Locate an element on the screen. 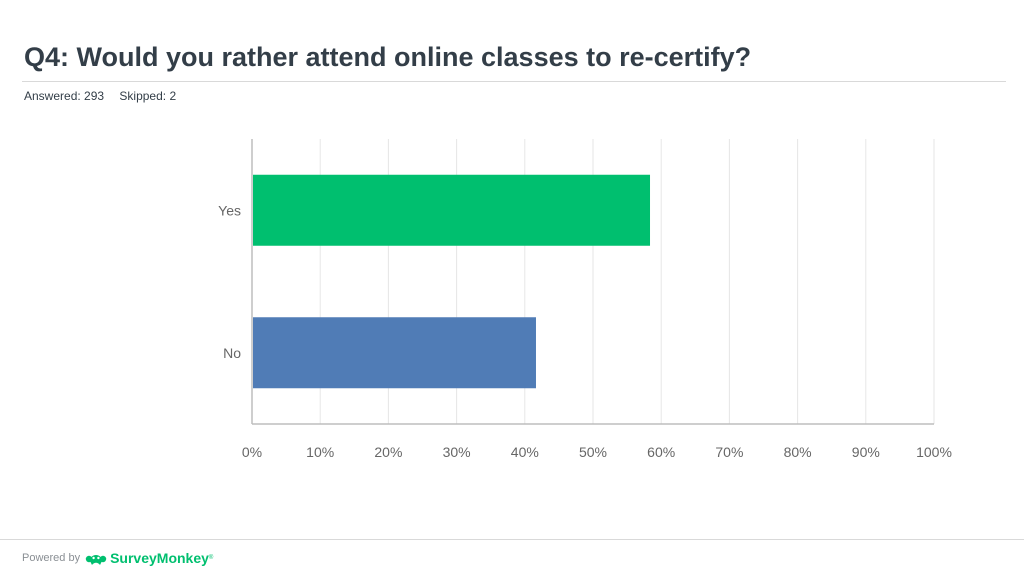  x-tick-label: 40% is located at coordinates (525, 452).